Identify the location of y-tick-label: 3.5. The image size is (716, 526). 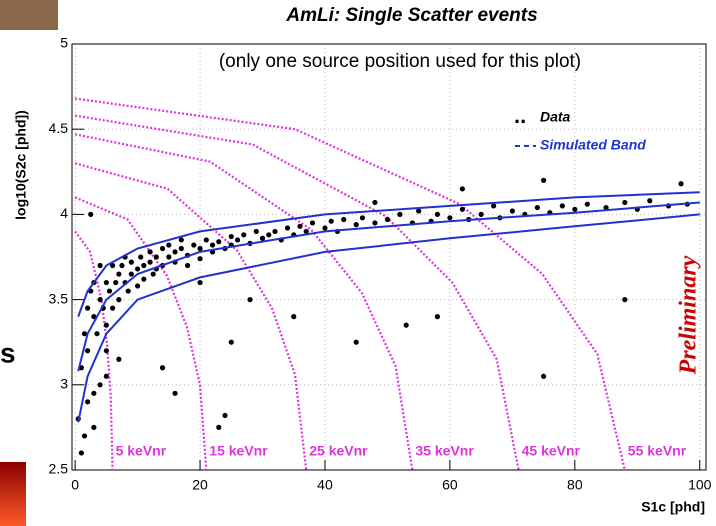
(59, 298).